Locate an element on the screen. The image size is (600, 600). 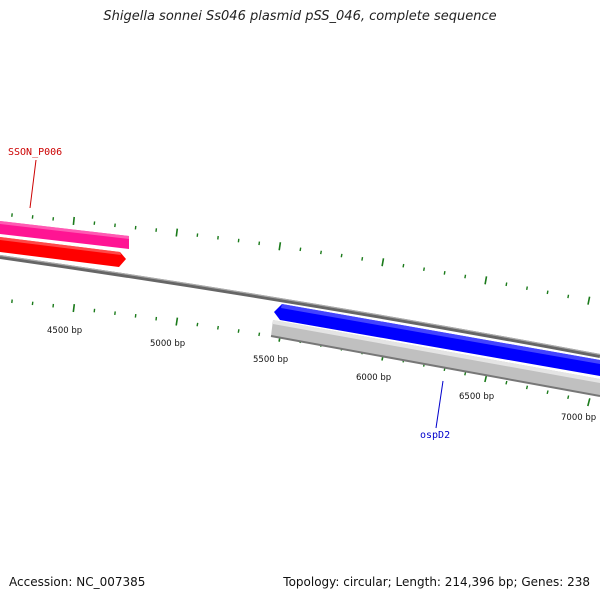
bp-label-5000: 5000 bp is located at coordinates (167, 344).